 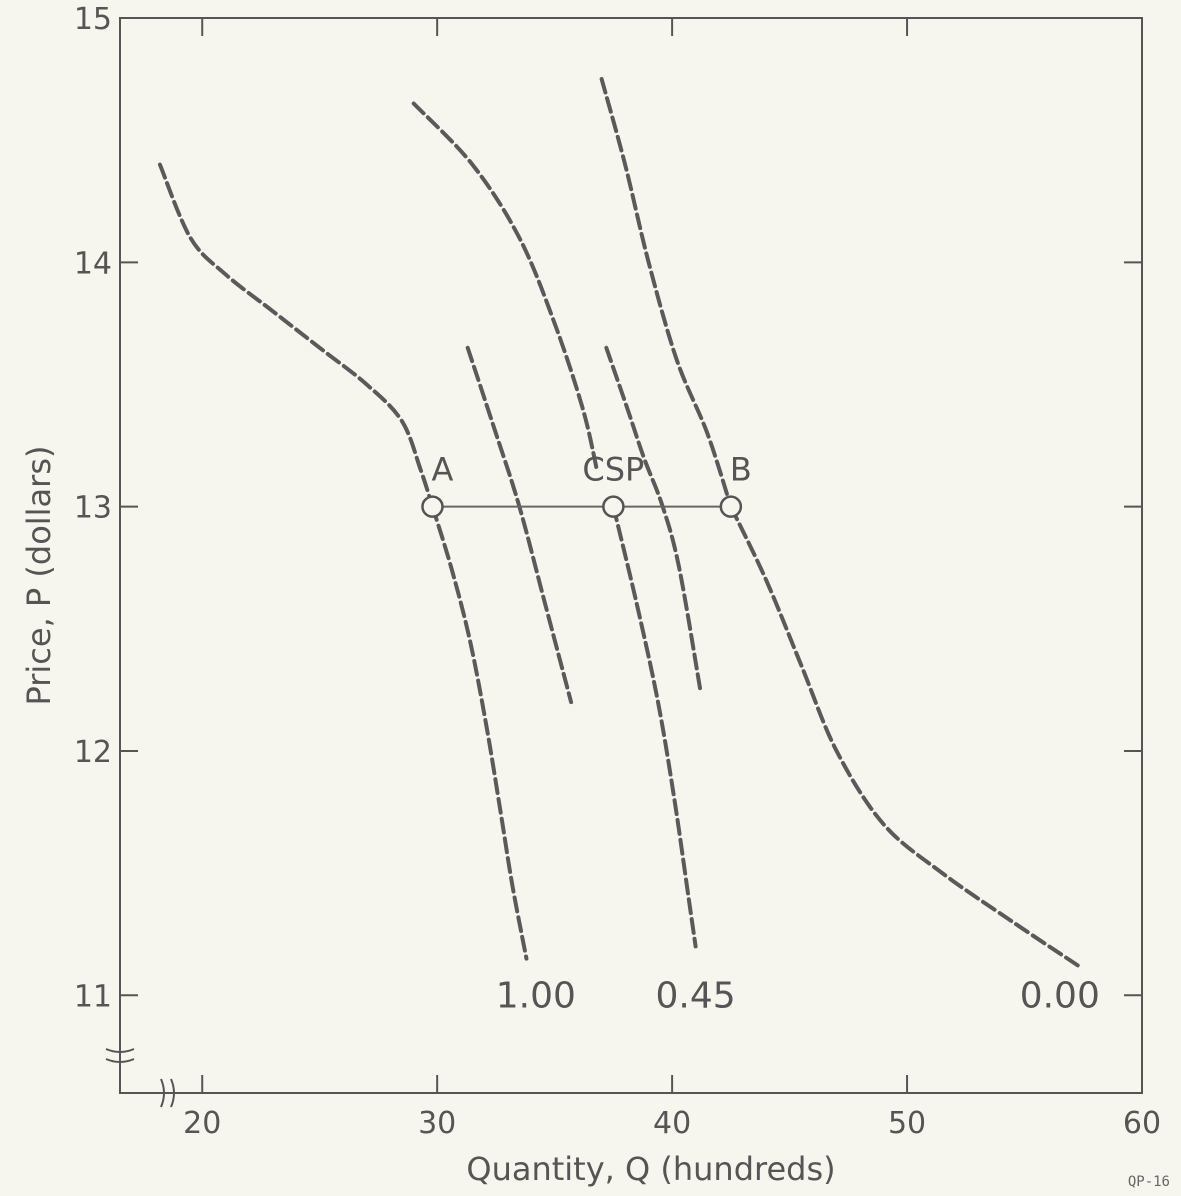 I want to click on point-marker-csp, so click(x=613, y=506).